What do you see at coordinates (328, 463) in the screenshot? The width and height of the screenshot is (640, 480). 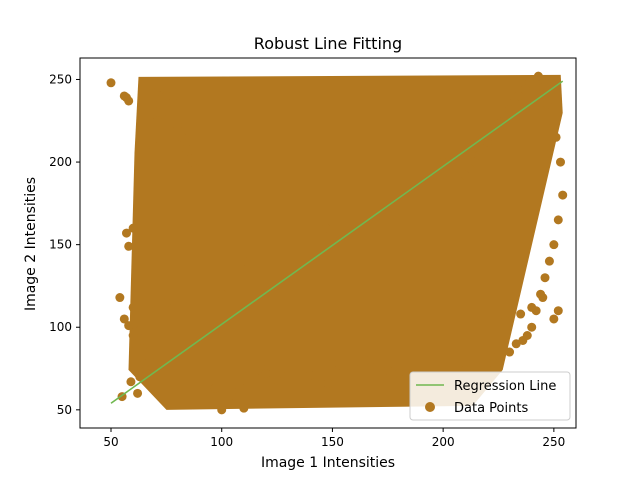 I see `x-axis-label: Image 1 Intensities` at bounding box center [328, 463].